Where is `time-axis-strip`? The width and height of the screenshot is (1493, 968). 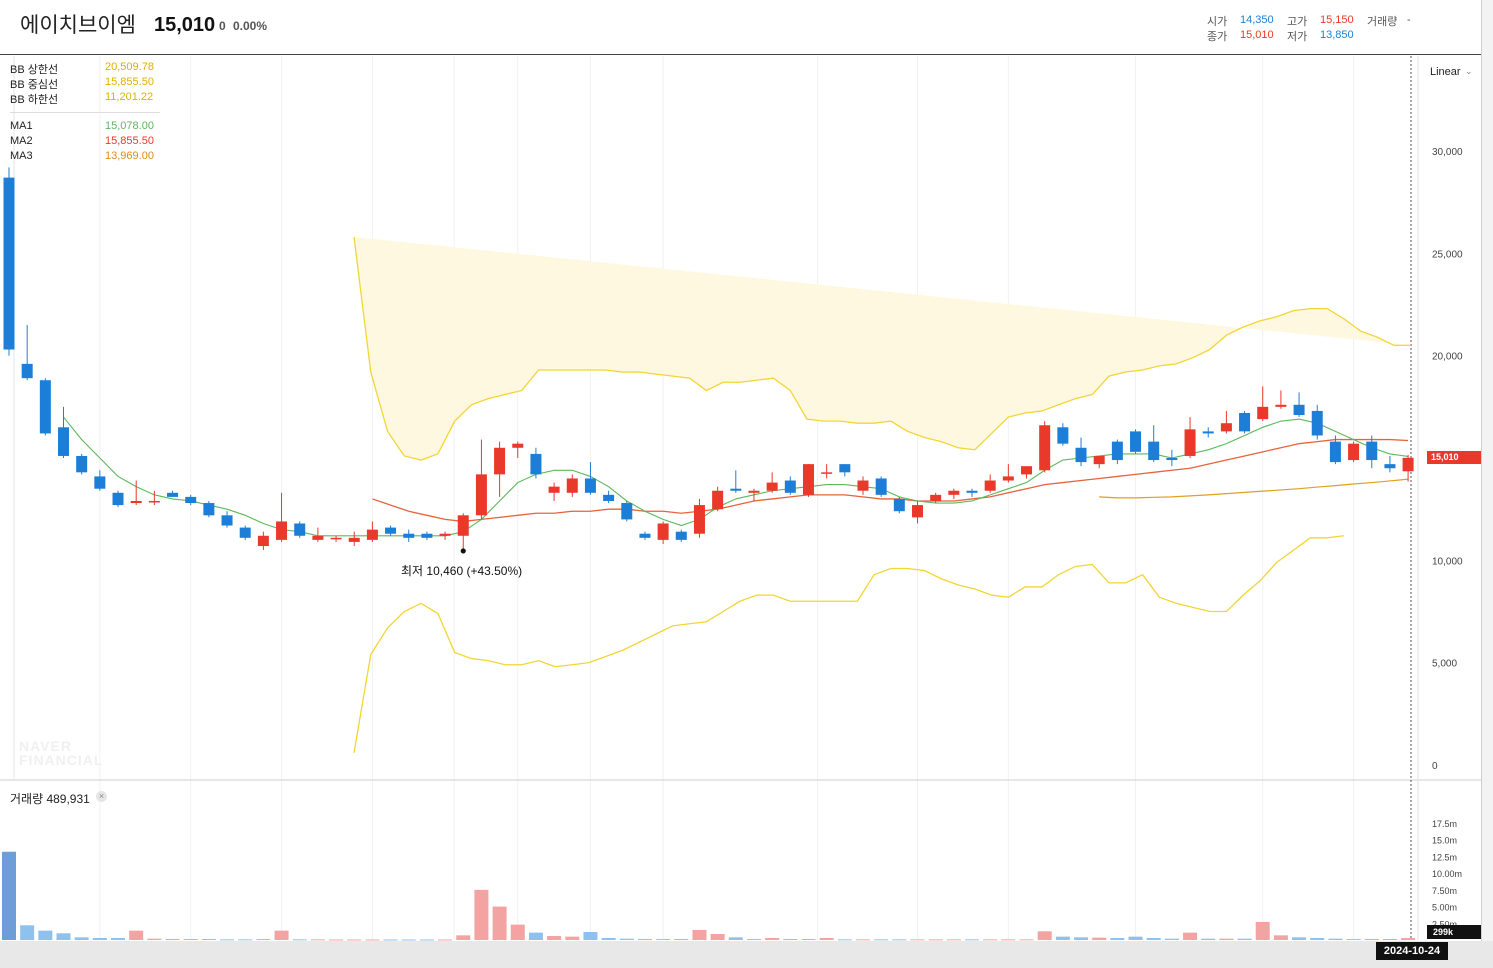 time-axis-strip is located at coordinates (746, 954).